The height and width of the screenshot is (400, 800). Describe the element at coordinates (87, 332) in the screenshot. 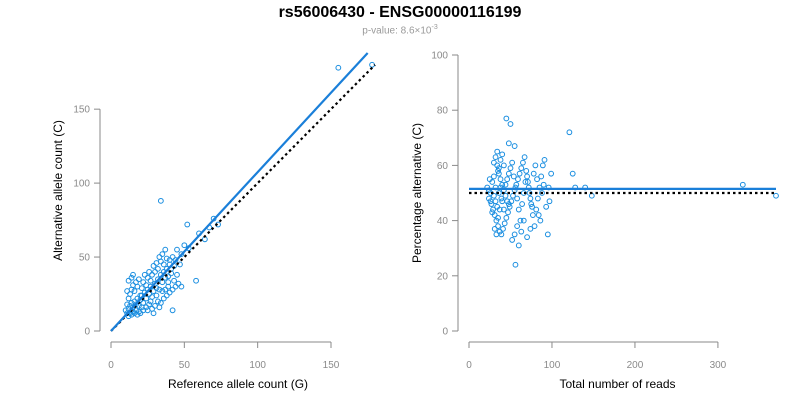

I see `y-tick-label: 0` at that location.